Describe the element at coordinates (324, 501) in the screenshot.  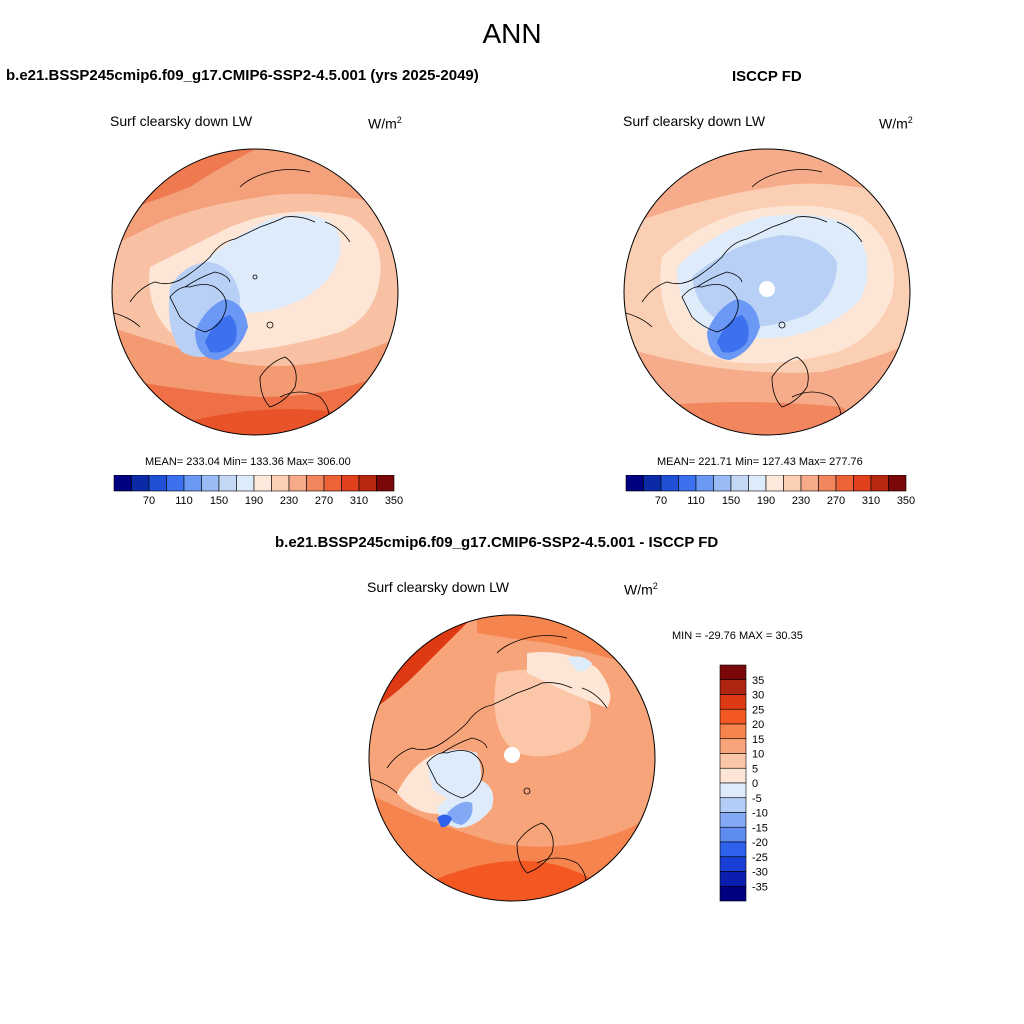
I see `model-colorbar-tick-label: 270` at that location.